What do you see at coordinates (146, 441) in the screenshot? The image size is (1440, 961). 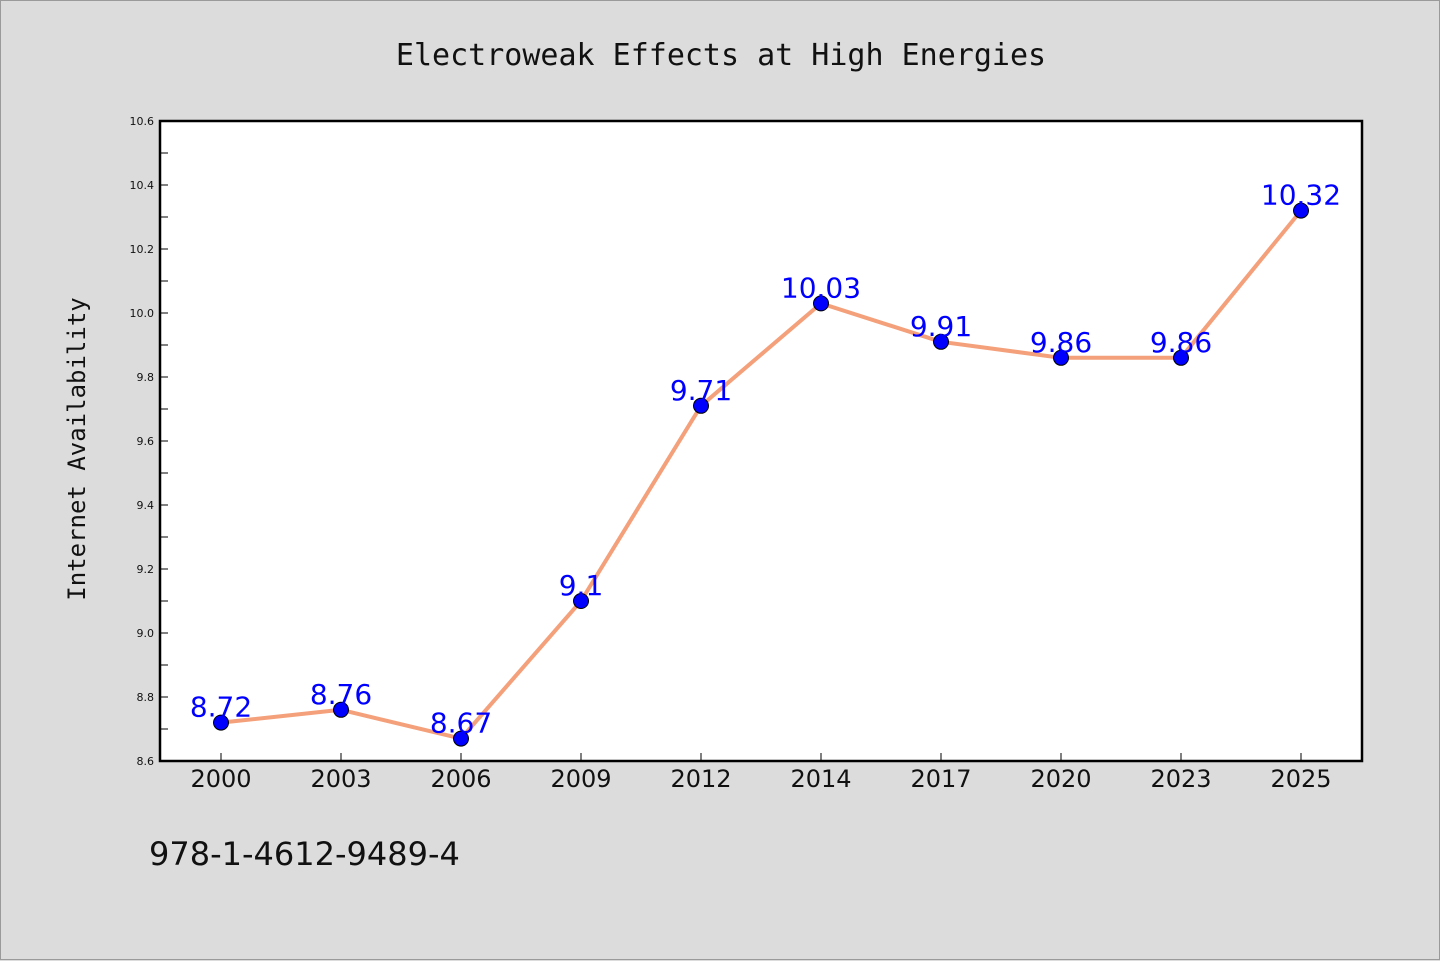 I see `y-tick-label: 9.6` at bounding box center [146, 441].